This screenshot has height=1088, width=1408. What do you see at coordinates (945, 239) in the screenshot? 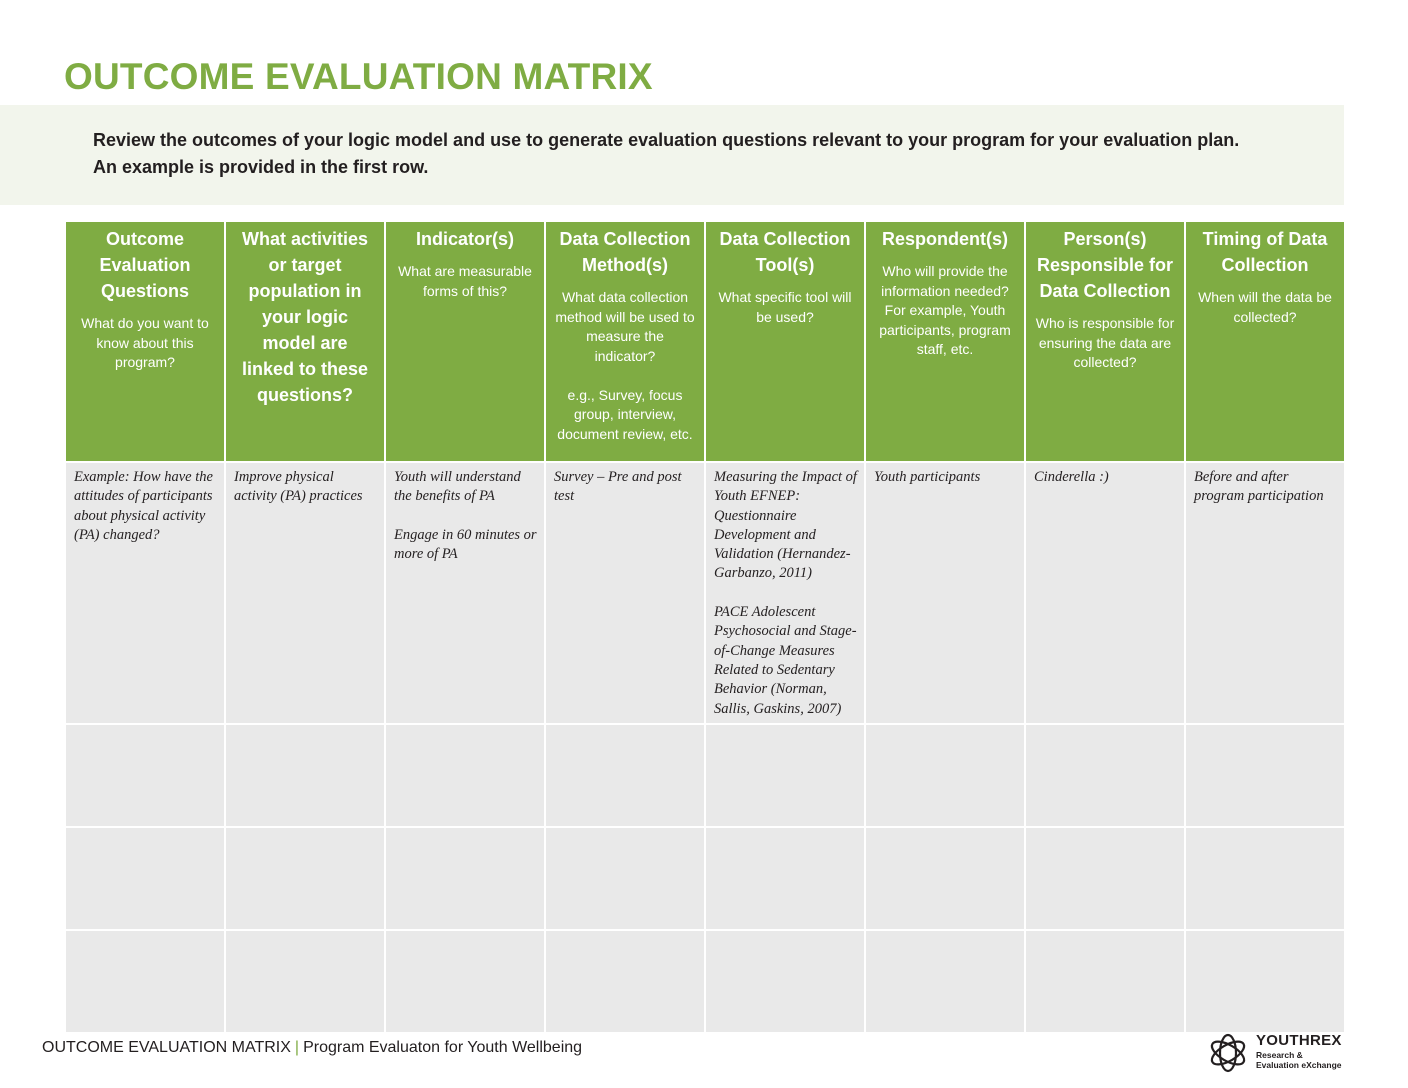
I see `column-title: Respondent(s)` at bounding box center [945, 239].